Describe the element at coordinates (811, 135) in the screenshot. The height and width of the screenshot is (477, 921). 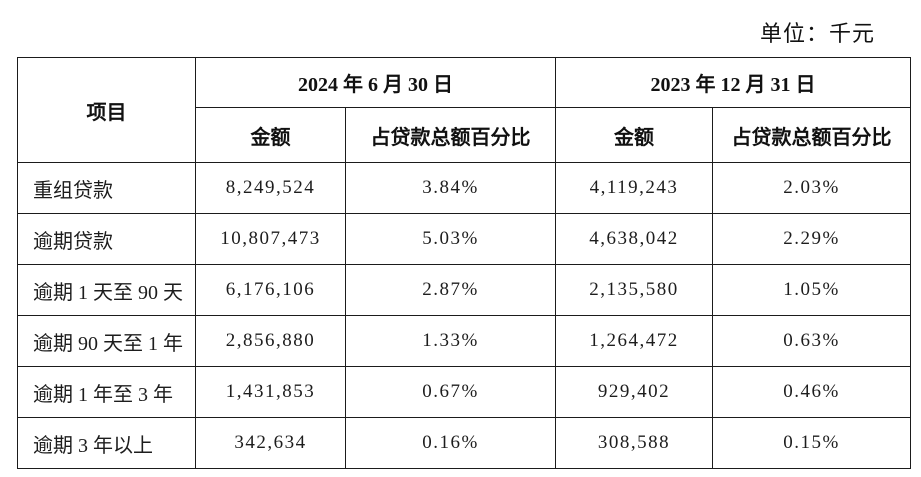
I see `header-pct-2023: 占贷款总额百分比` at that location.